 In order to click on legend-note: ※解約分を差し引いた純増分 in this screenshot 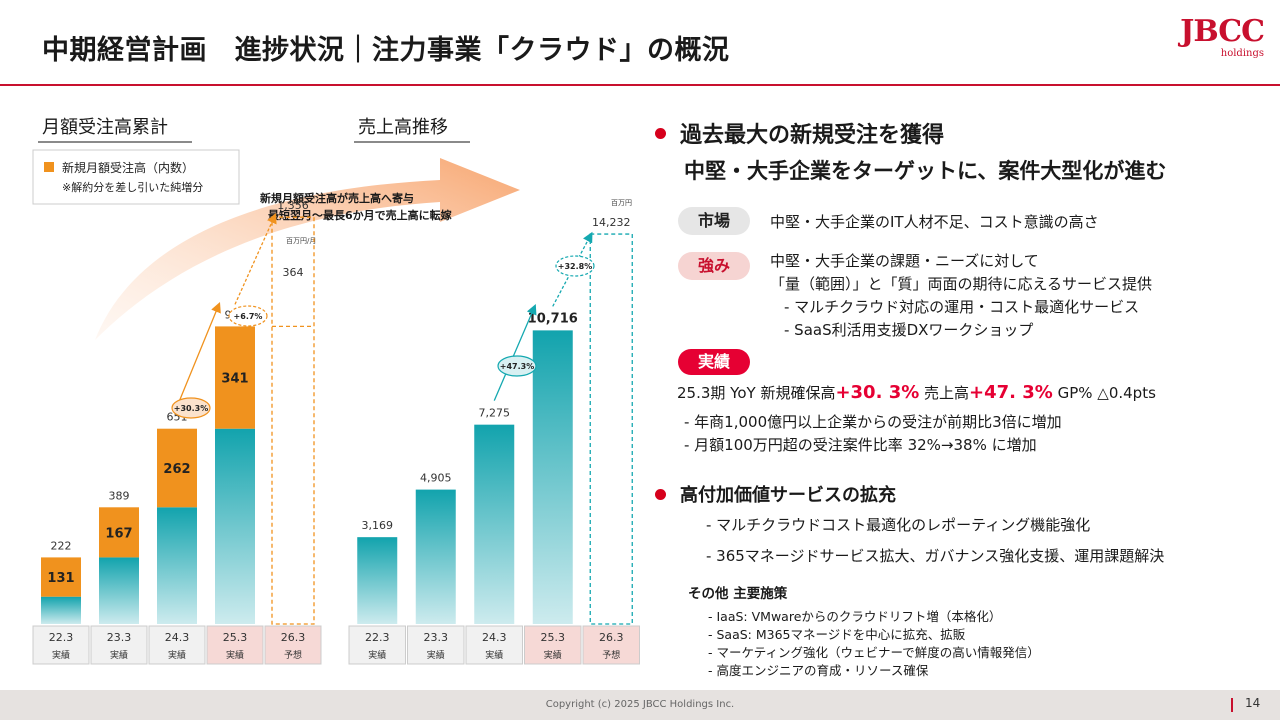, I will do `click(132, 187)`.